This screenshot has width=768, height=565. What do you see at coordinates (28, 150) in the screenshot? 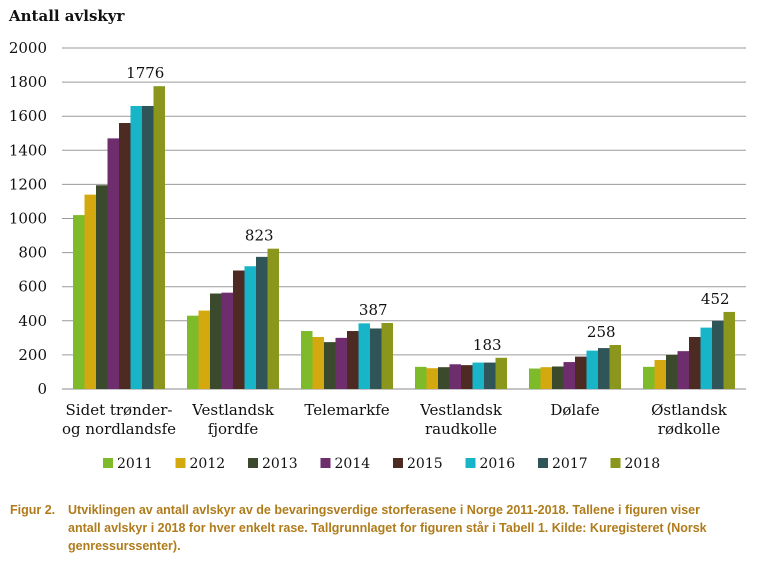
I see `y-tick-label: 1400` at bounding box center [28, 150].